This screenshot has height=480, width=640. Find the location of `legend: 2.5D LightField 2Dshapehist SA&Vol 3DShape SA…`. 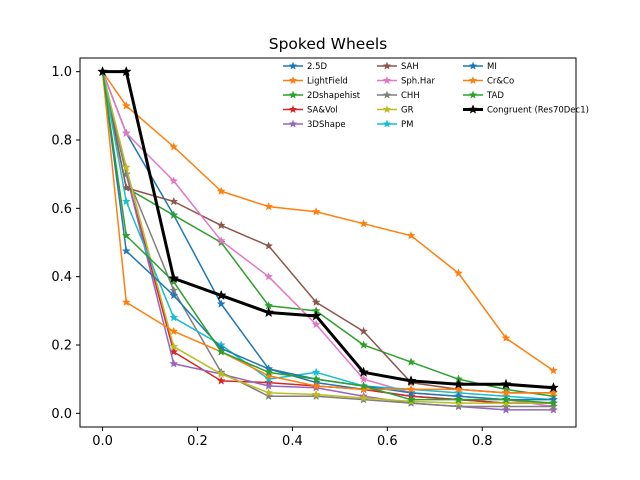

legend: 2.5D LightField 2Dshapehist SA&Vol 3DShape SA… is located at coordinates (436, 95).